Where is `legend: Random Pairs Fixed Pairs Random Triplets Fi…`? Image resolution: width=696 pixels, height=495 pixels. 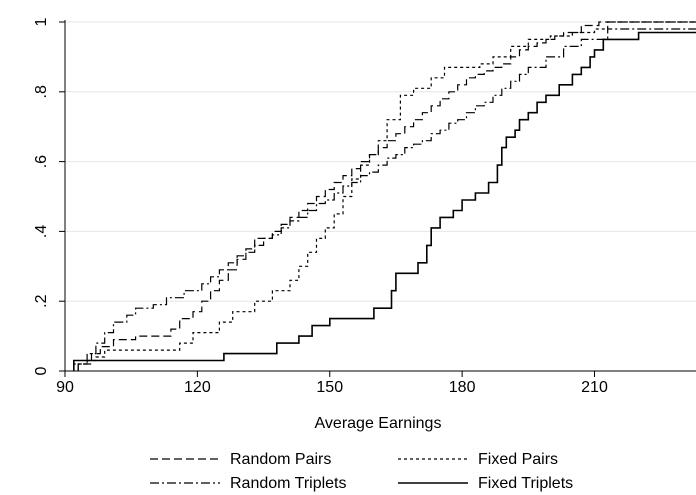
legend: Random Pairs Fixed Pairs Random Triplets Fi… is located at coordinates (361, 471).